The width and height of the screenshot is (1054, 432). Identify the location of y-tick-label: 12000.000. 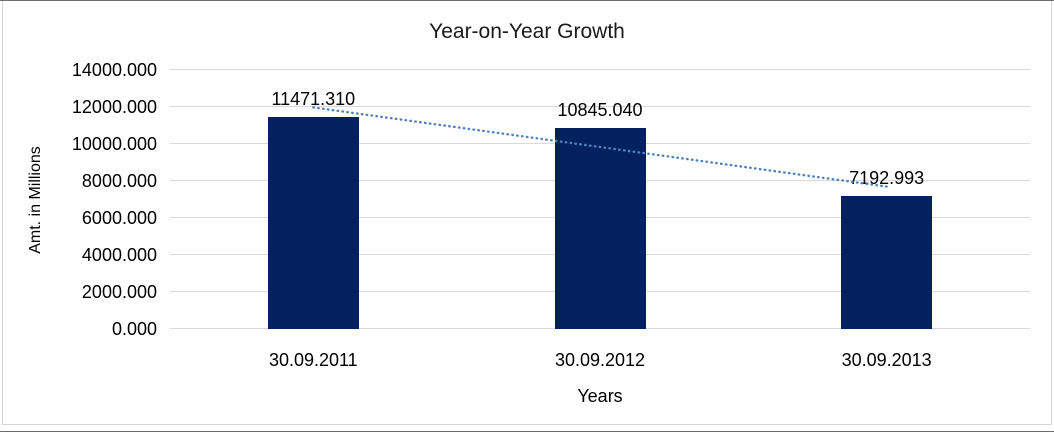
(114, 107).